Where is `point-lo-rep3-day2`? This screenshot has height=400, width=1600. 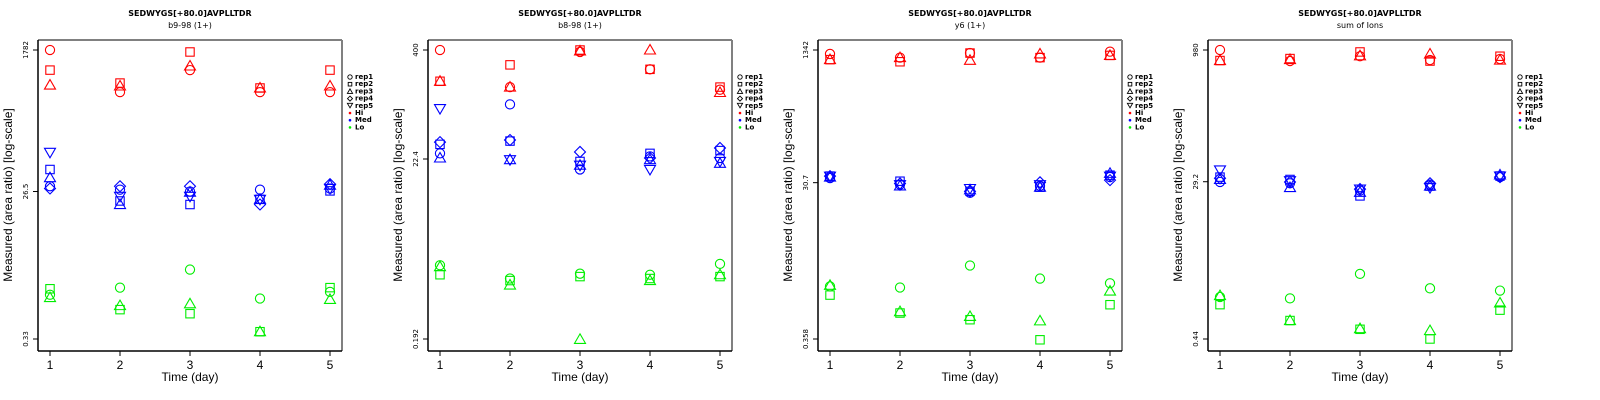
point-lo-rep3-day2 is located at coordinates (120, 305).